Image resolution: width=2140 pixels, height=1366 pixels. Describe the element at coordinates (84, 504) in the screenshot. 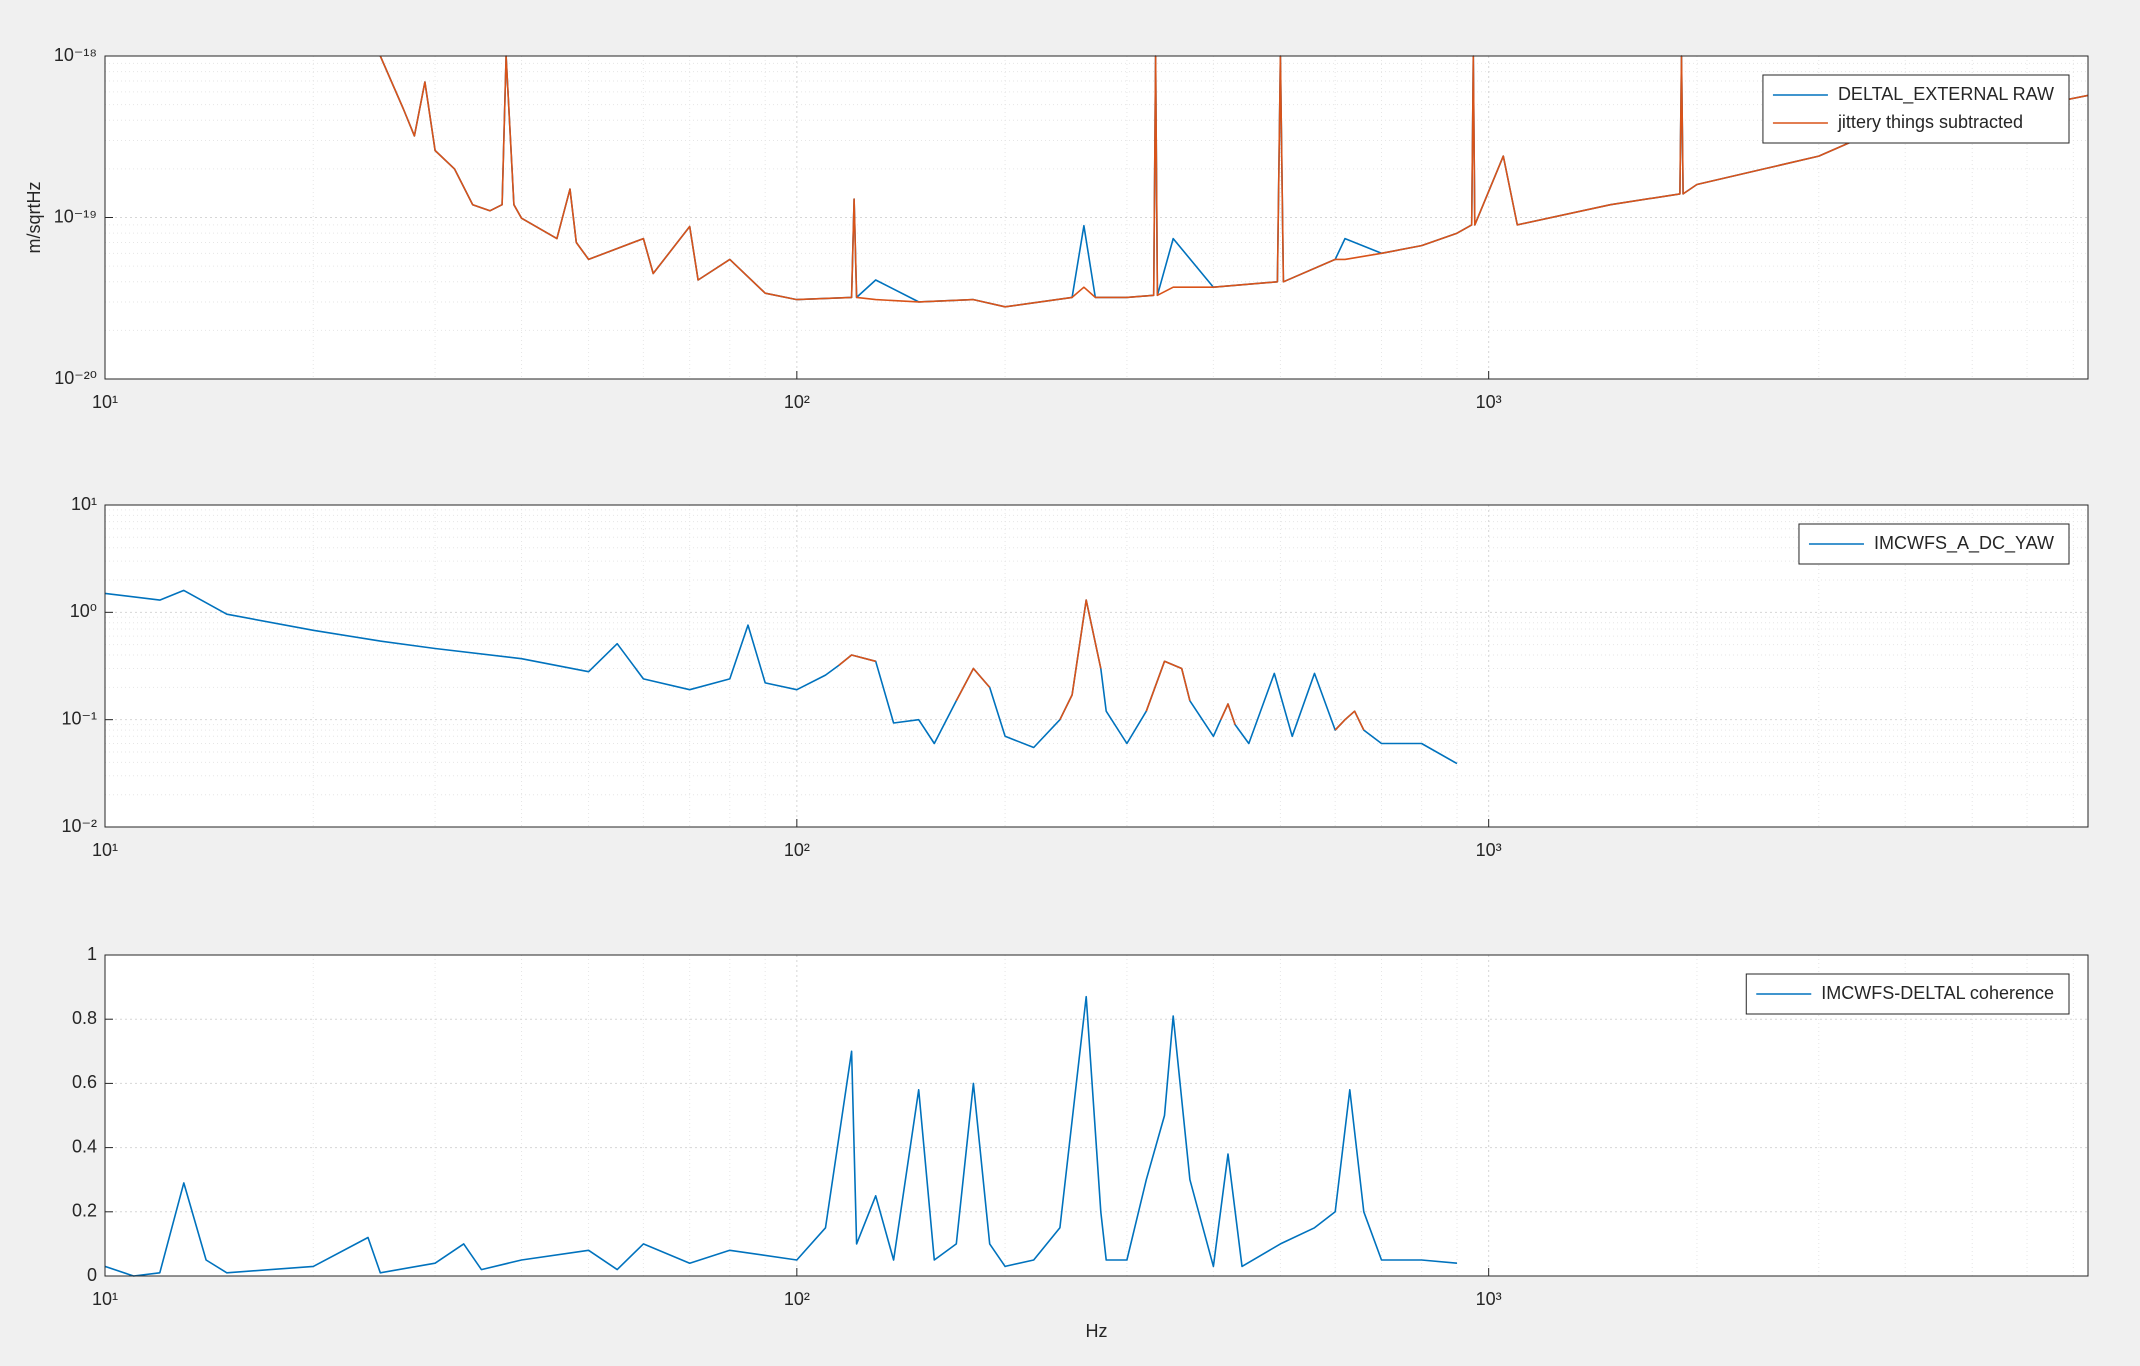

I see `y-tick-label: 10¹` at that location.